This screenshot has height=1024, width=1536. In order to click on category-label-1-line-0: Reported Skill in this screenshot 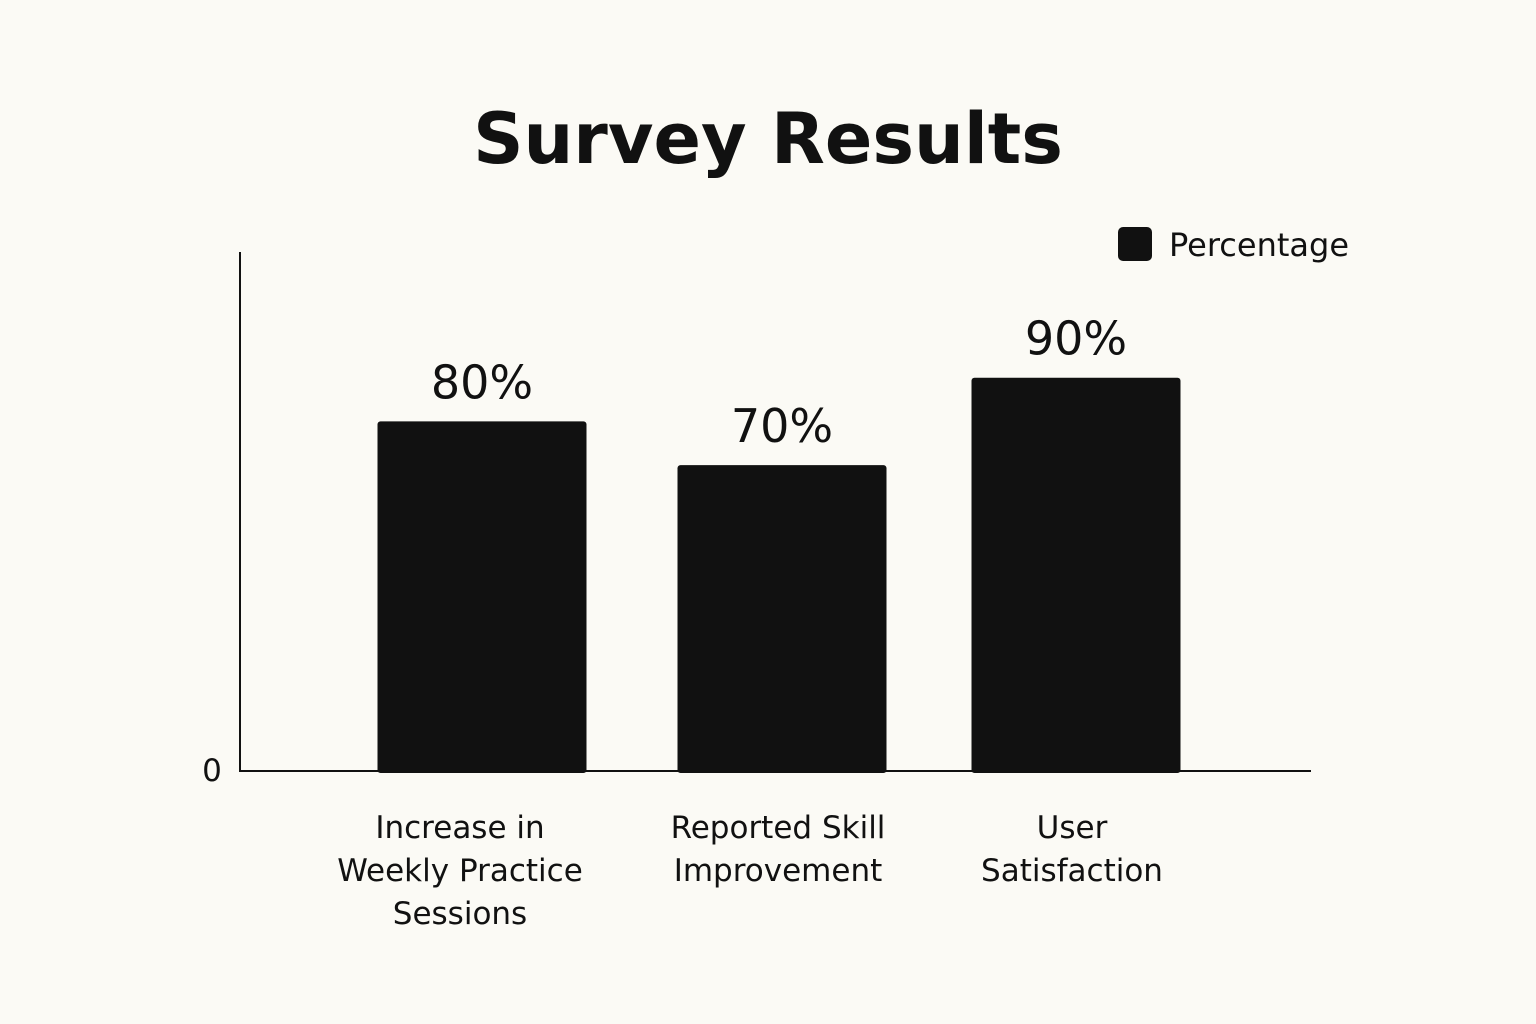, I will do `click(778, 828)`.